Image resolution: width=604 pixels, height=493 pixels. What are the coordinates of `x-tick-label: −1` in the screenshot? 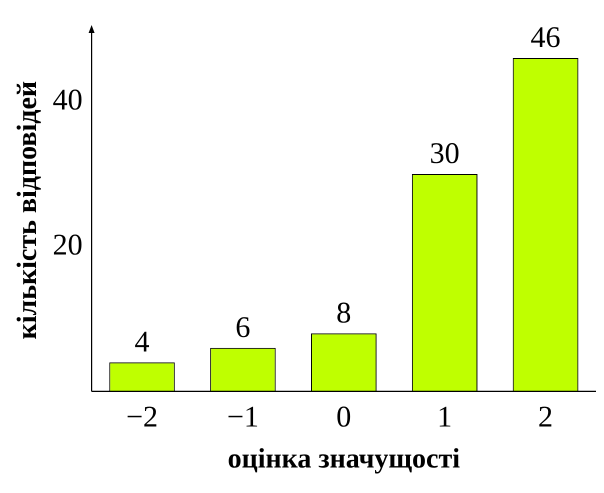 It's located at (242, 417).